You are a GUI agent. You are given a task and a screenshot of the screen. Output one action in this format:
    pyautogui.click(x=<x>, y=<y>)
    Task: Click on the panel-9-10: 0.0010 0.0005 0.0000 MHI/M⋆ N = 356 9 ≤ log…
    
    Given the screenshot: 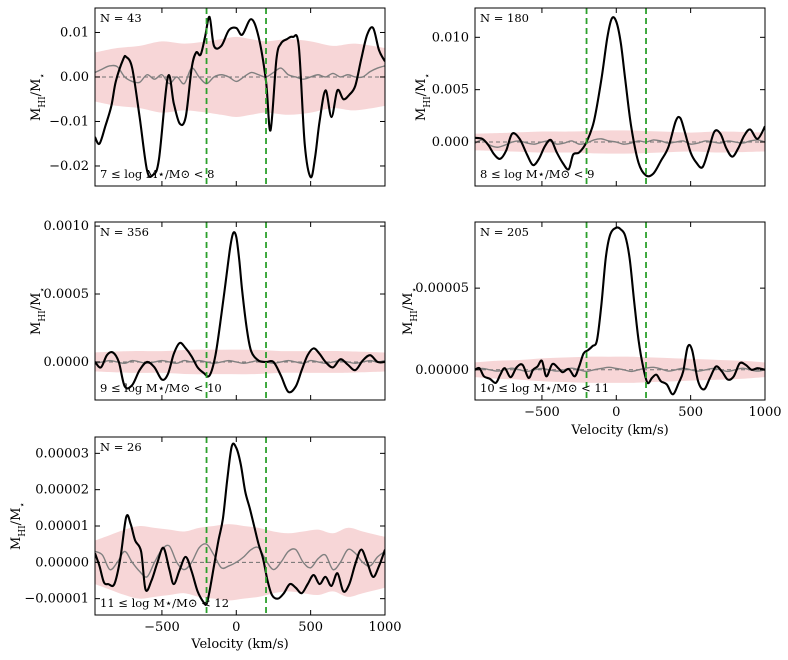 What is the action you would take?
    pyautogui.click(x=207, y=310)
    